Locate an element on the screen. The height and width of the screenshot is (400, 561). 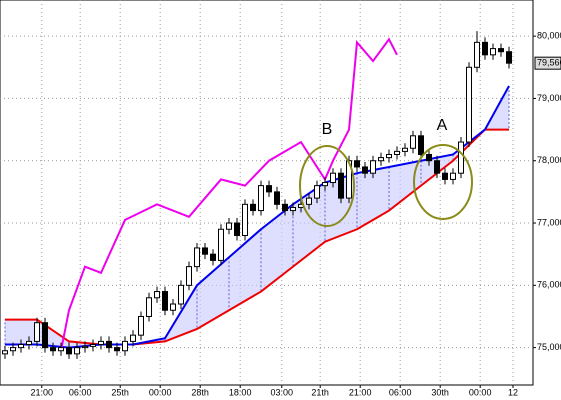
y-tick-label: 76,000 is located at coordinates (549, 285).